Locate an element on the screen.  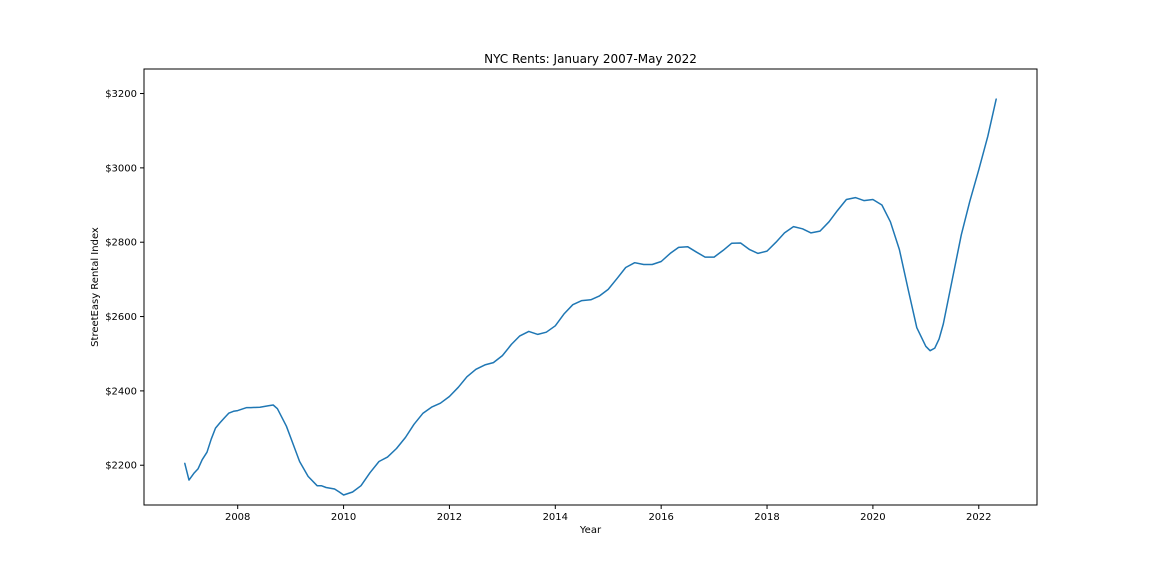
y-tick-label: $3200 is located at coordinates (121, 94).